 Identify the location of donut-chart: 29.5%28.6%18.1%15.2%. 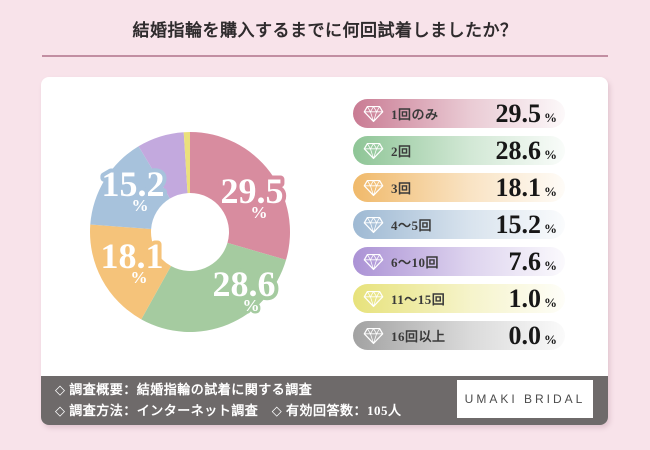
(189, 232).